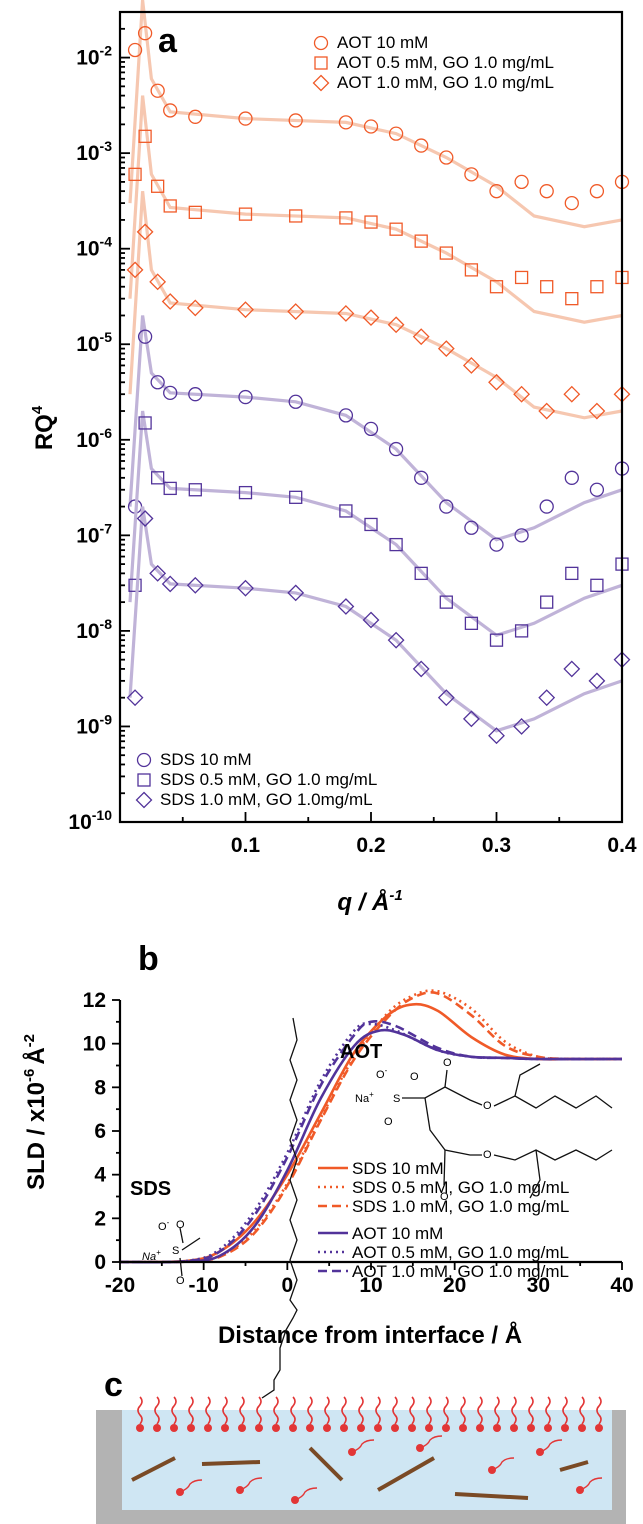  I want to click on x-tick-label: -20, so click(120, 1285).